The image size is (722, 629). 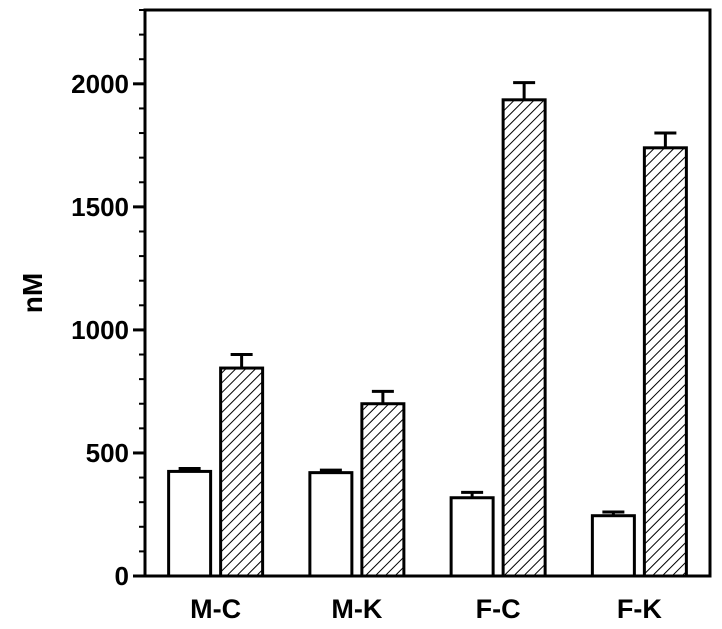 What do you see at coordinates (32, 293) in the screenshot?
I see `y-axis-label: nM` at bounding box center [32, 293].